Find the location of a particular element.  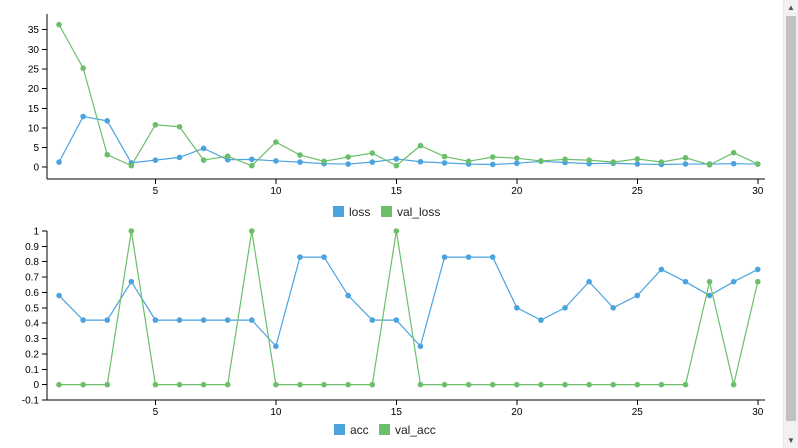

y-tick-label: 0.4 is located at coordinates (32, 324).